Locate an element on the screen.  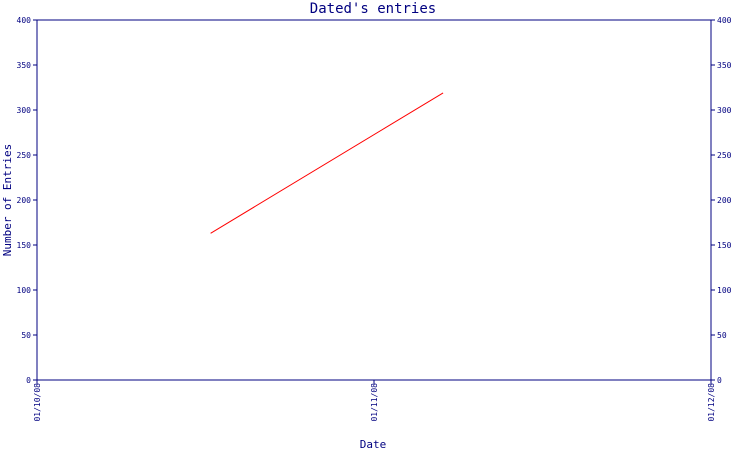
y-axis-right: 0 50 100 150 200 250 300 350 400 is located at coordinates (721, 200).